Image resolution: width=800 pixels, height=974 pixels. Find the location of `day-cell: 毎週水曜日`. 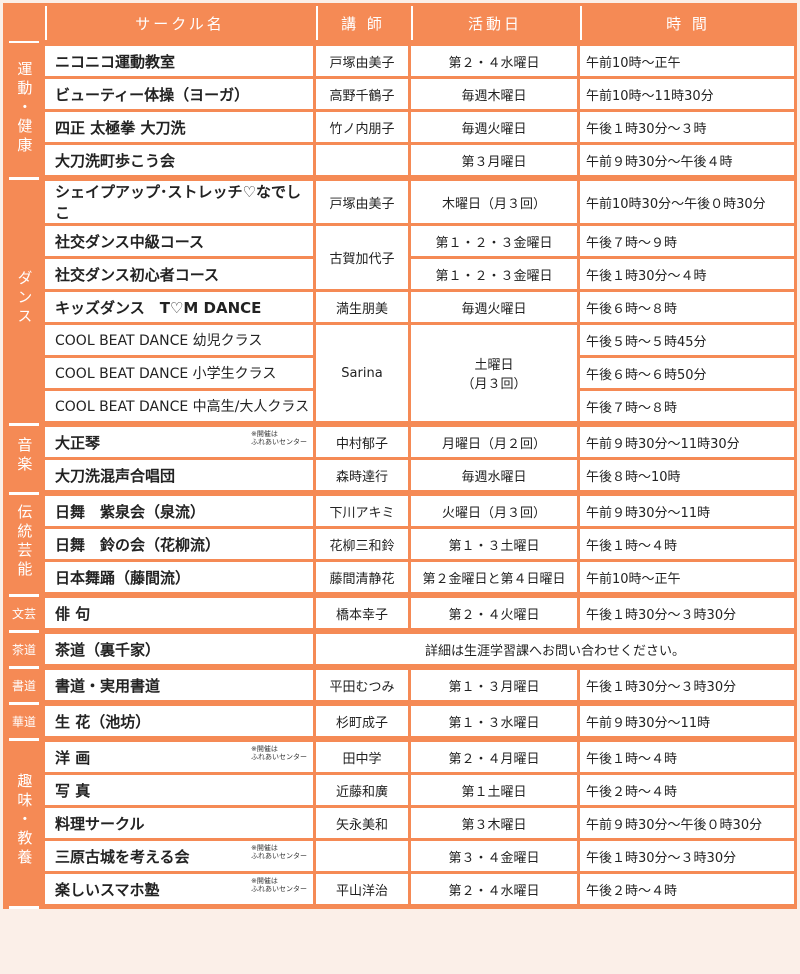

day-cell: 毎週水曜日 is located at coordinates (494, 475).